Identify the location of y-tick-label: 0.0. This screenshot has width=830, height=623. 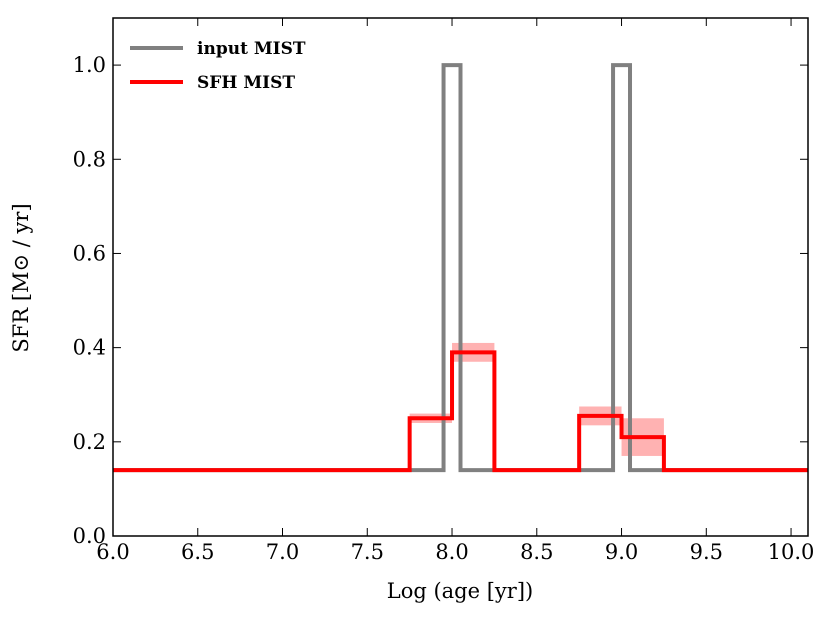
(89, 536).